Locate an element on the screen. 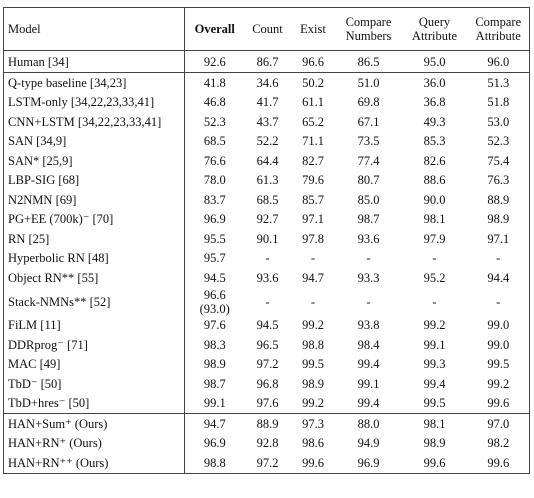  table-row: TbD+hres⁻ [50] 99.1 97.6 99.2 99.4 99.5 99.6 is located at coordinates (266, 403).